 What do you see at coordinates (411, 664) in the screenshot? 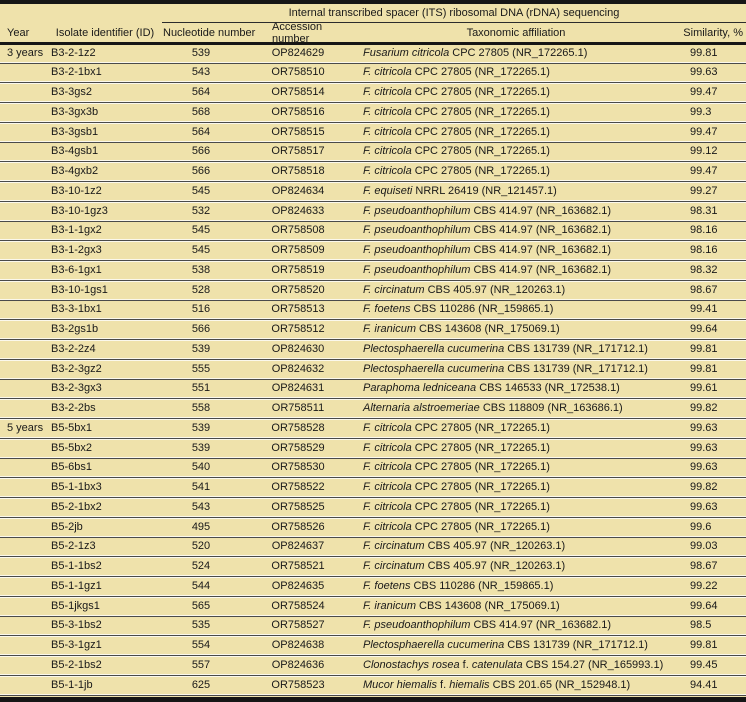
I see `taxon-name-italic: Clonostachys rosea` at bounding box center [411, 664].